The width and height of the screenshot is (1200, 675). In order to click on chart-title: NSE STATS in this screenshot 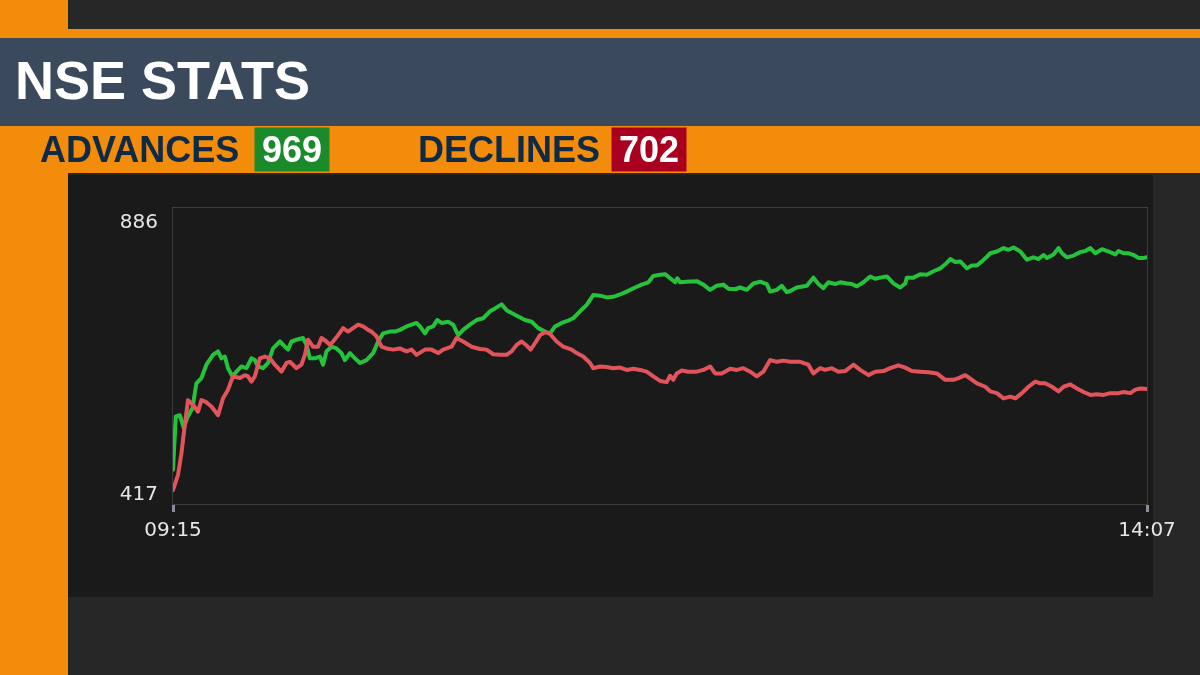, I will do `click(163, 79)`.